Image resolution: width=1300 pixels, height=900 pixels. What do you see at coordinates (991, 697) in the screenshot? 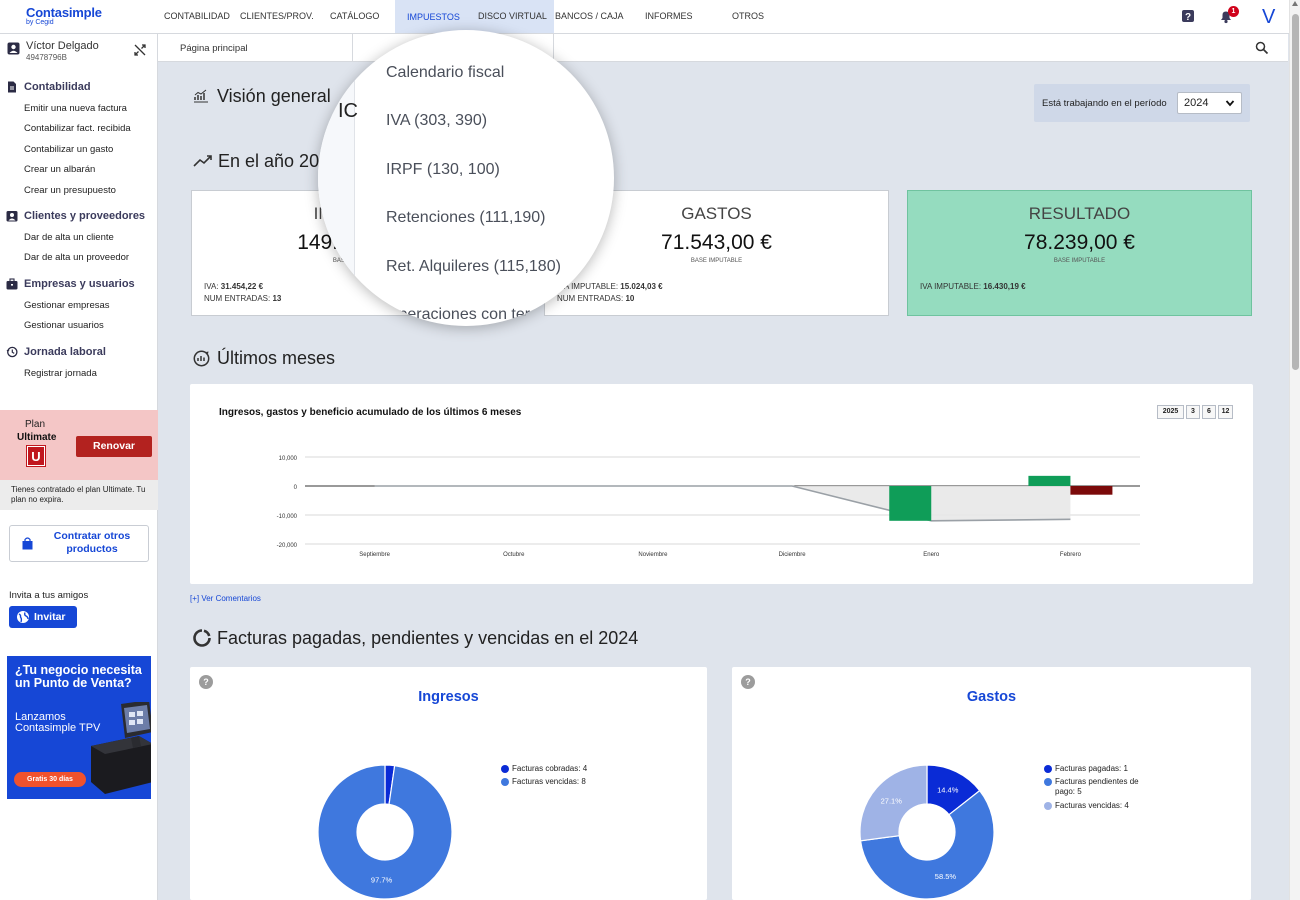
I see `gastos-pie-title: Gastos` at bounding box center [991, 697].